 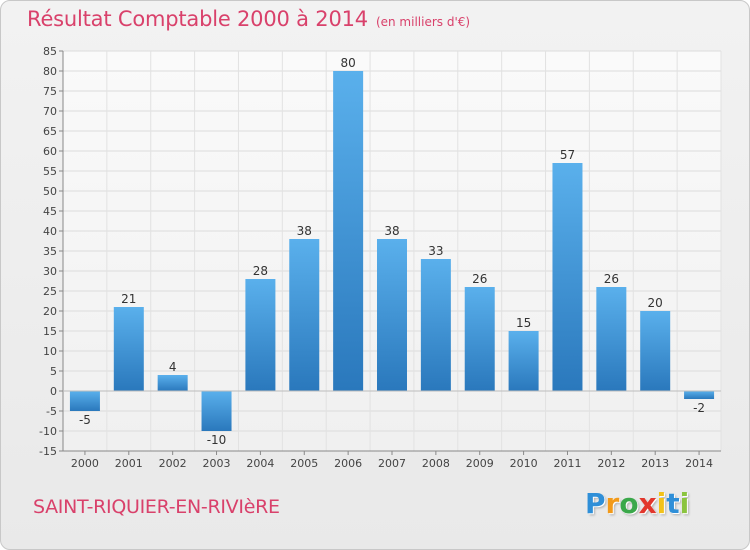 I want to click on y-tick-label: 75, so click(x=50, y=91).